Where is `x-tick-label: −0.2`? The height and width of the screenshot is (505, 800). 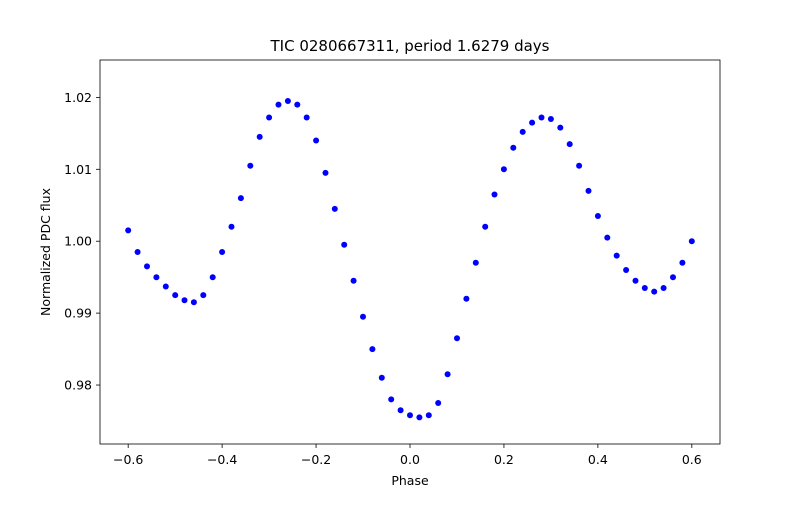 x-tick-label: −0.2 is located at coordinates (316, 459).